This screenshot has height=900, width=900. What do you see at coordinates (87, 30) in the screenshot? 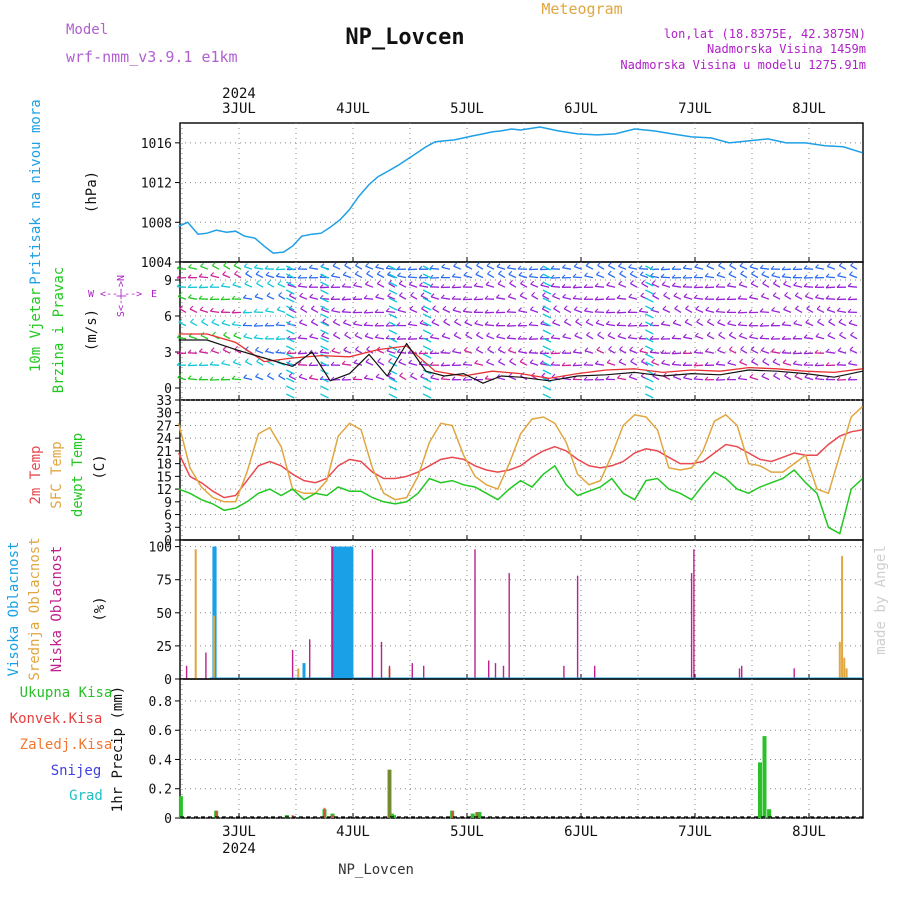
I see `model-label: Model` at bounding box center [87, 30].